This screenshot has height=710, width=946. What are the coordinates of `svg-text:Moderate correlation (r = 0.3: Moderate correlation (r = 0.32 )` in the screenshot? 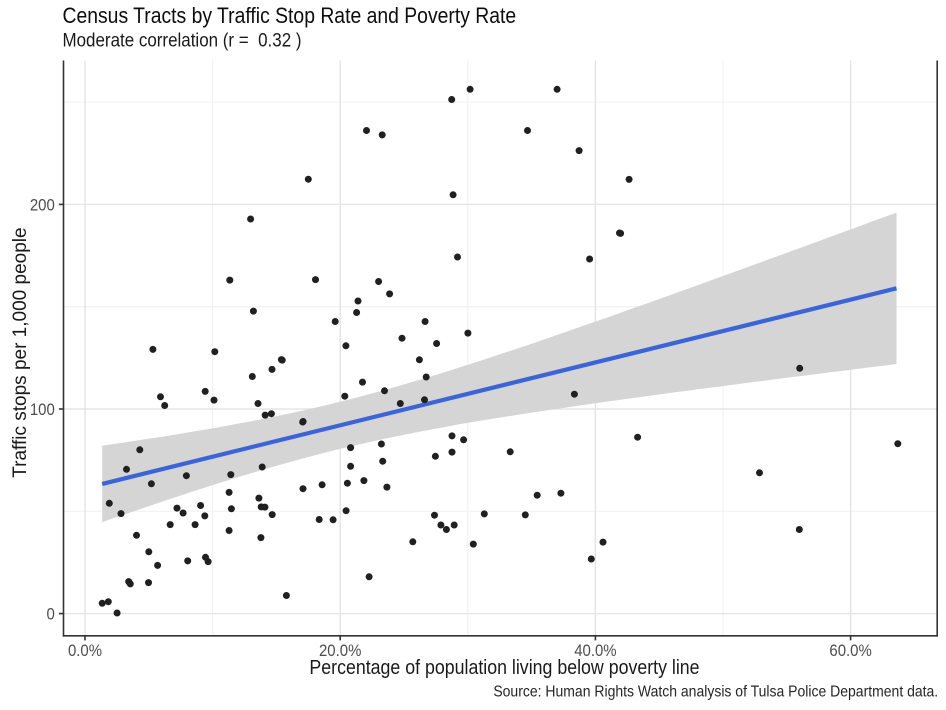 It's located at (181, 39).